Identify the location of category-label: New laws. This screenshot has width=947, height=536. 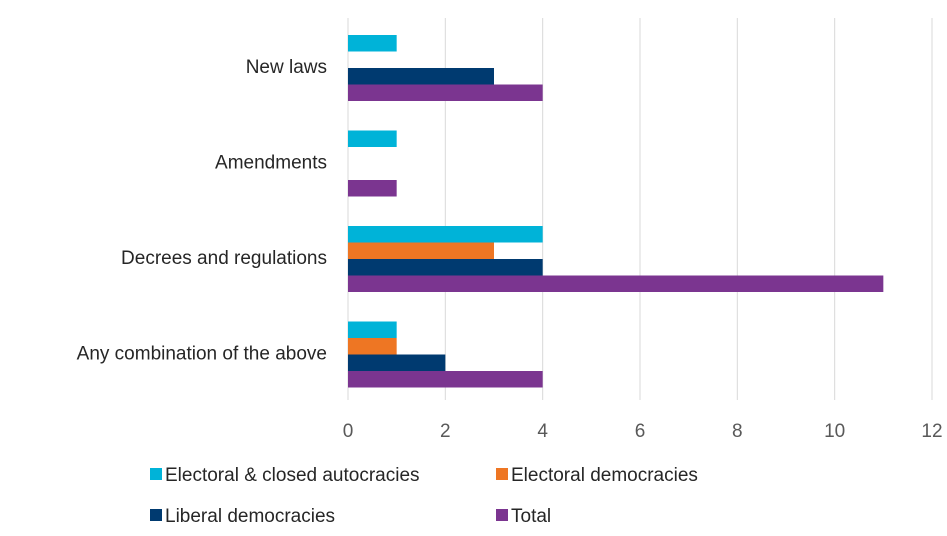
(286, 67).